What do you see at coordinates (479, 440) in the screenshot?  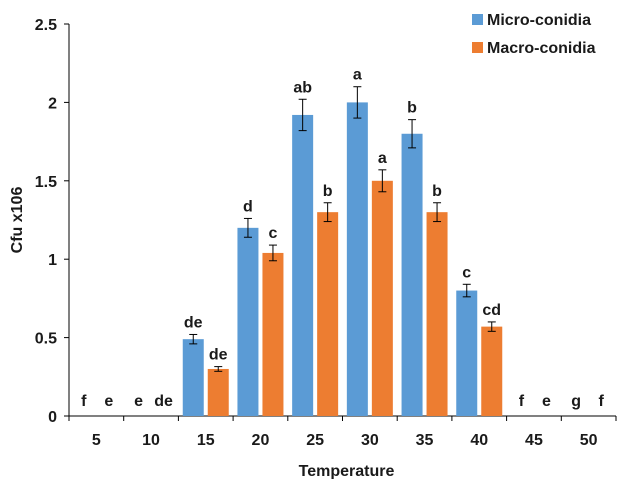 I see `x-tick-label: 40` at bounding box center [479, 440].